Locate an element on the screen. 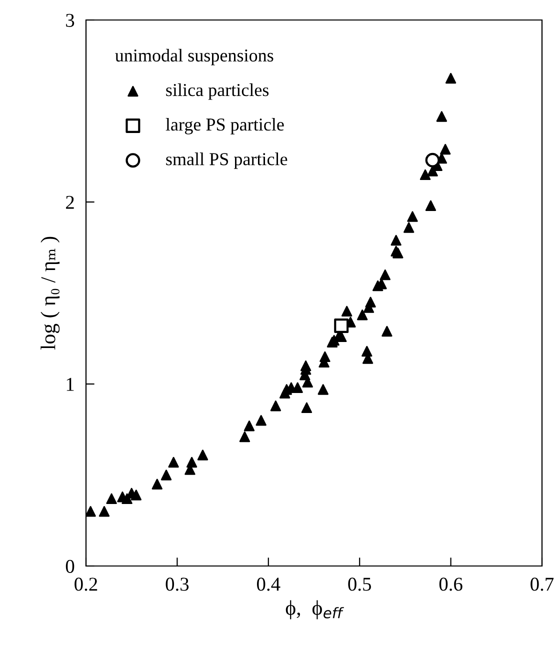 The height and width of the screenshot is (650, 555). y-tick-label: 0 is located at coordinates (70, 566).